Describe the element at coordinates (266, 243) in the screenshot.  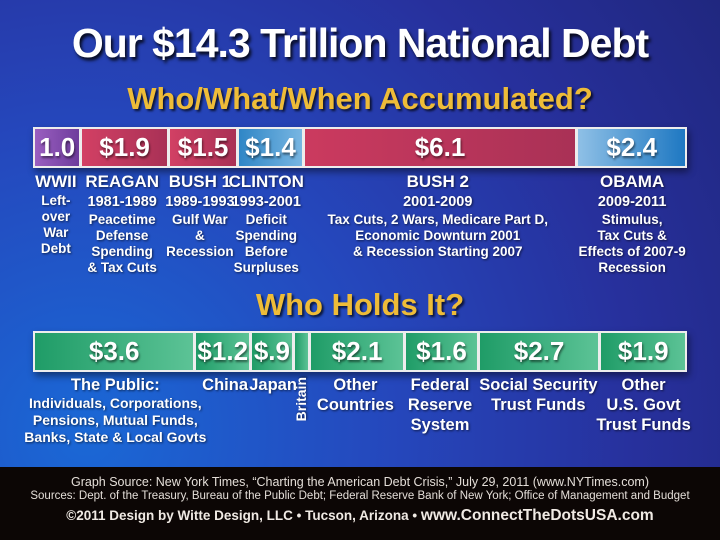
I see `segment-desc: Deficit Spending Before Surpluses` at that location.